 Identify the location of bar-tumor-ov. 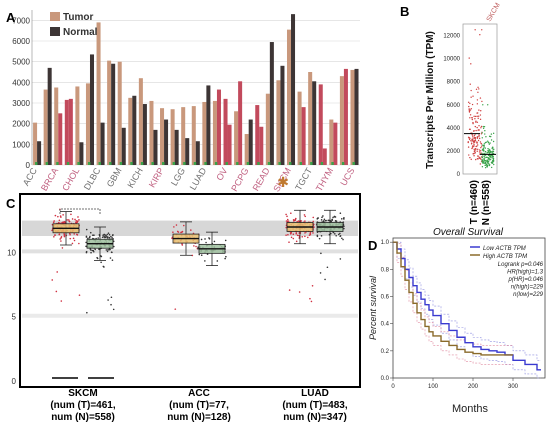
(225, 131).